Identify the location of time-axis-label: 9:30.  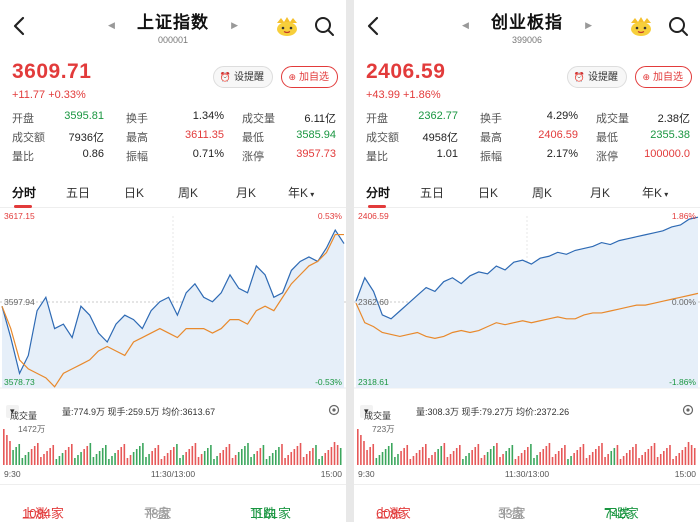
(12, 474).